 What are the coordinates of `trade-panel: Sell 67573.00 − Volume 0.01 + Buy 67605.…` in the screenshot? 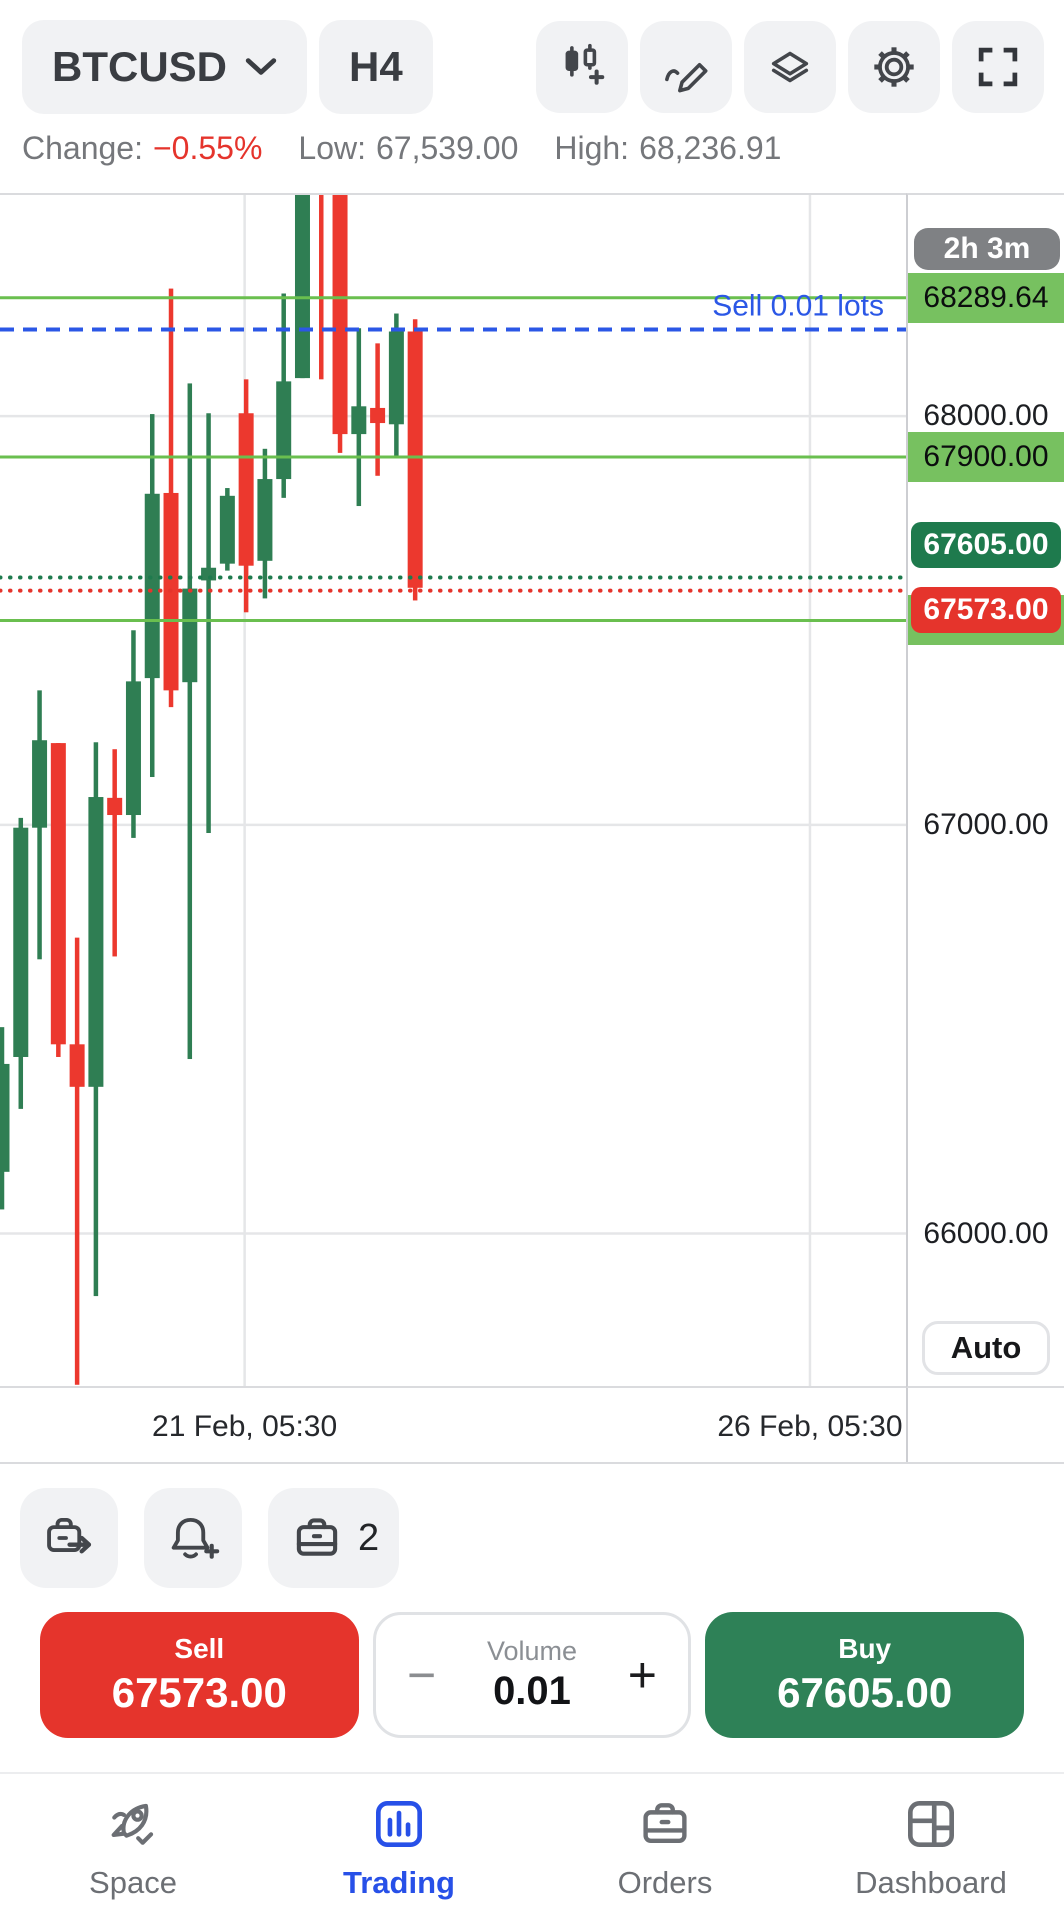 It's located at (532, 1675).